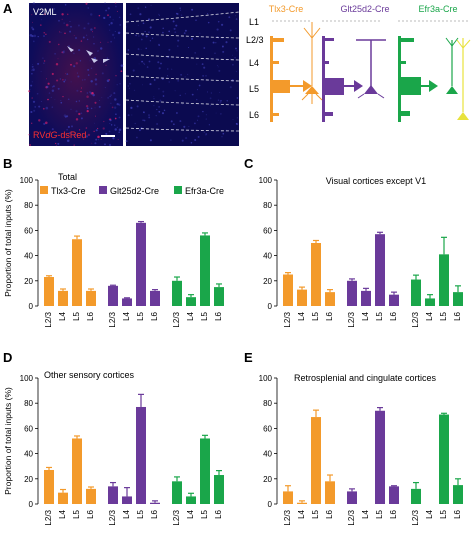 This screenshot has width=474, height=542. I want to click on stain-label: RVdG-dsRed, so click(59, 135).